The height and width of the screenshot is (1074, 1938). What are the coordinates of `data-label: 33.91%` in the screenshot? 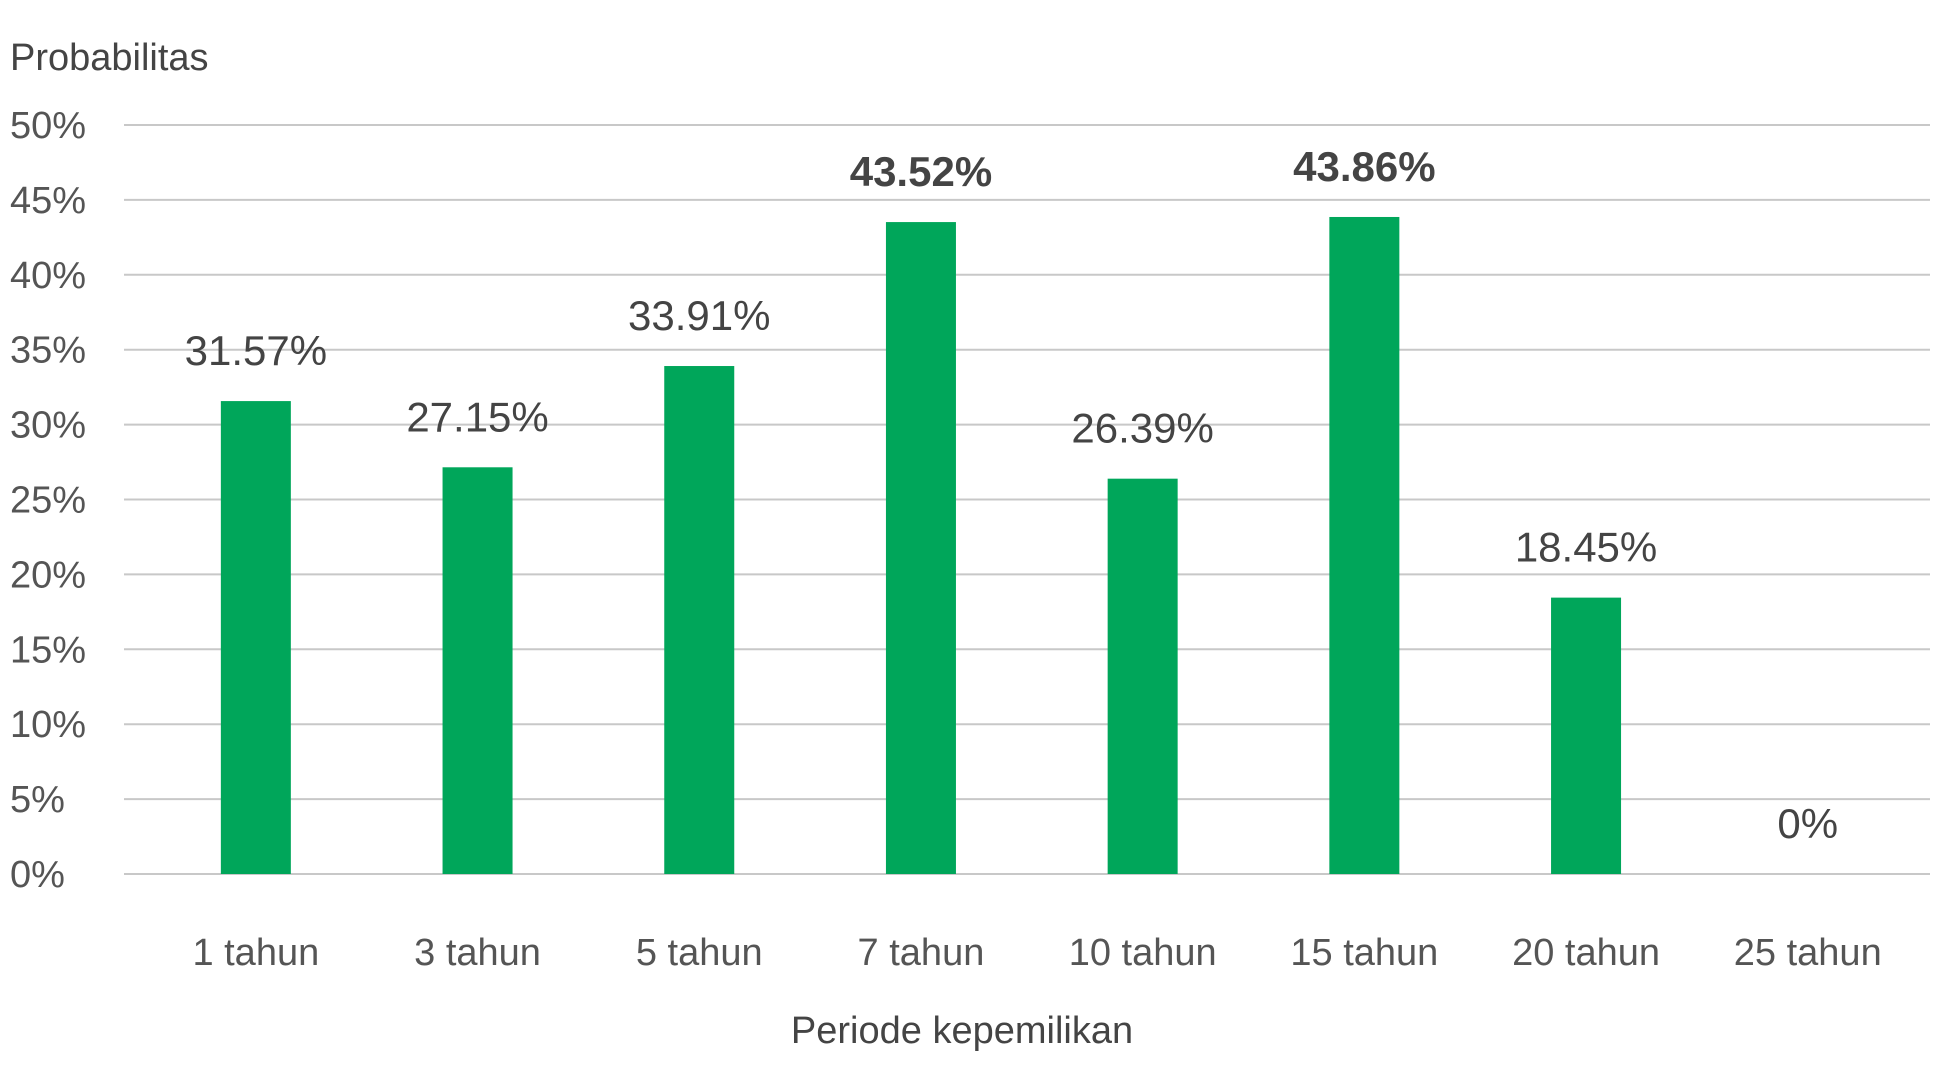 It's located at (699, 315).